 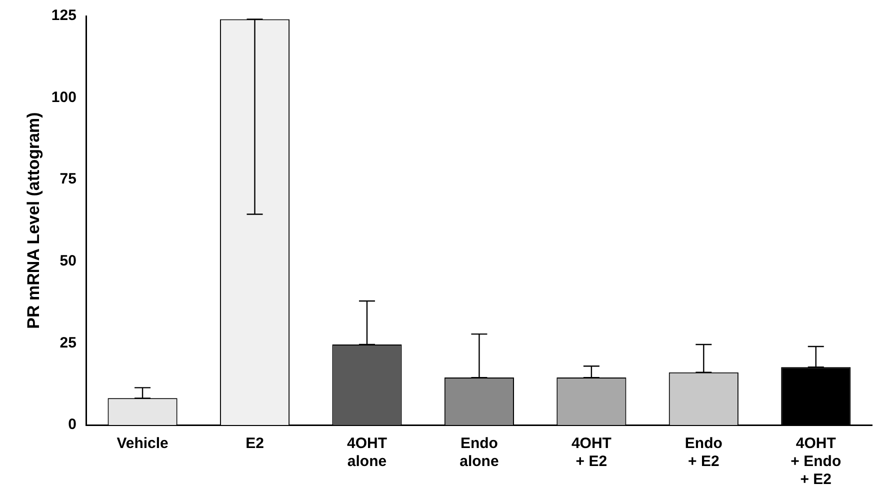 I want to click on x-tick-label: 4OHT + Endo + E2, so click(x=816, y=461).